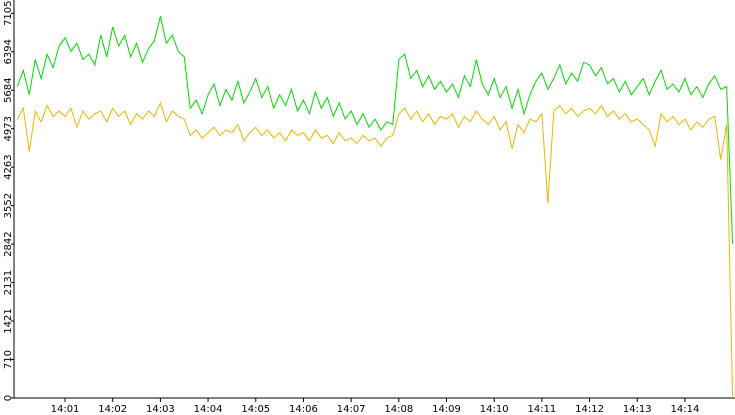 This screenshot has height=415, width=735. What do you see at coordinates (685, 409) in the screenshot?
I see `x-tick-label: 14:14` at bounding box center [685, 409].